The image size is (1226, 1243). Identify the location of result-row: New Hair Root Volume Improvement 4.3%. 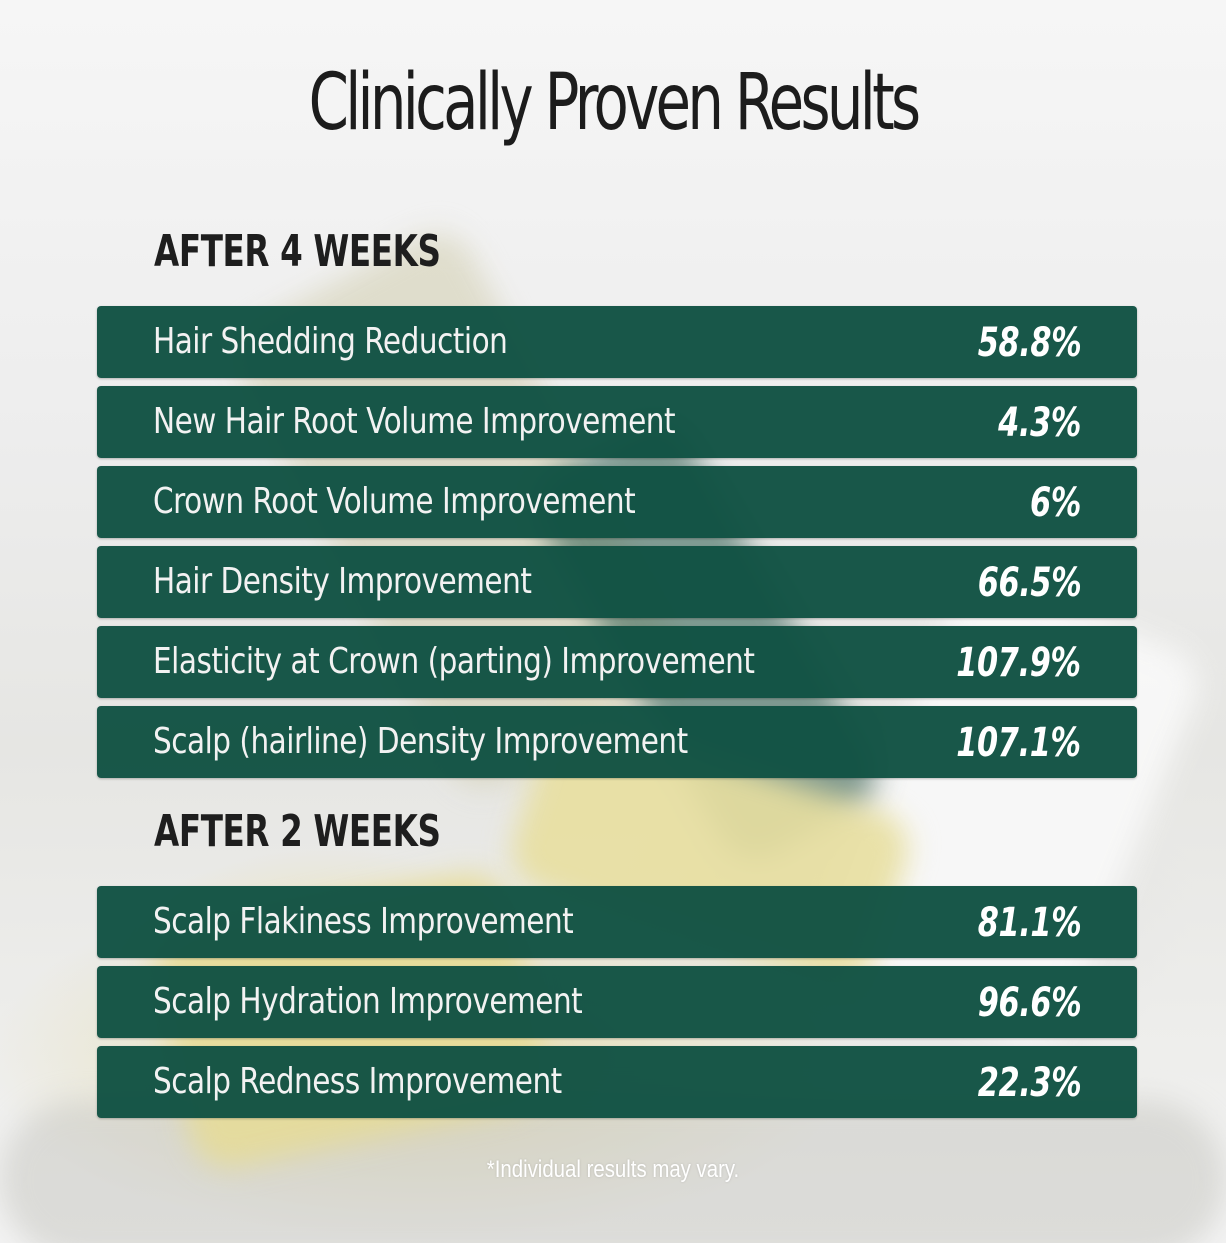
(617, 422).